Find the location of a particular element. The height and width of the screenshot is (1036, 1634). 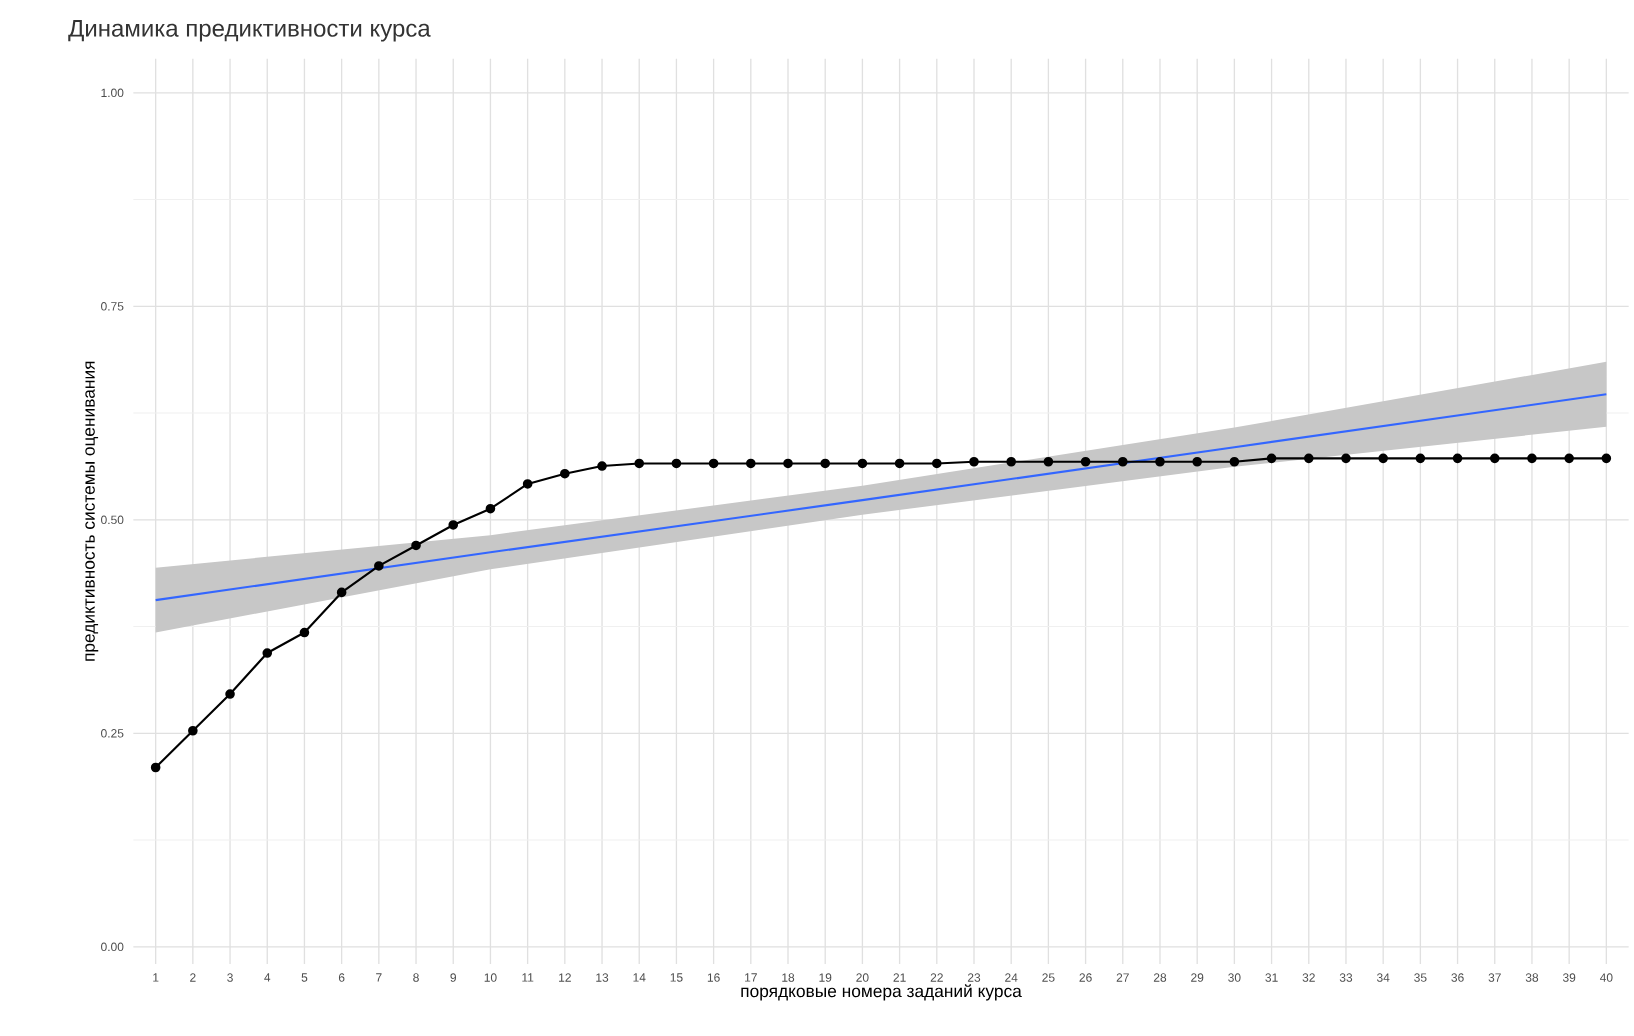

x-axis-title: порядковые номера заданий курса is located at coordinates (881, 992).